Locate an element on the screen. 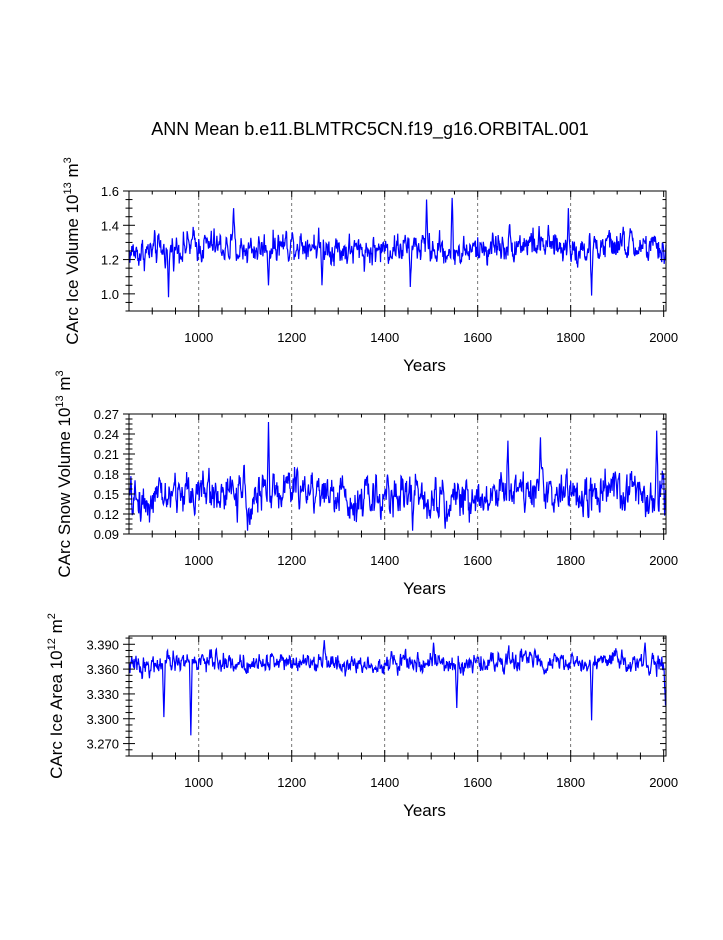 This screenshot has height=940, width=723. y-axis-label: CArc Snow Volume 1013 m3 is located at coordinates (64, 473).